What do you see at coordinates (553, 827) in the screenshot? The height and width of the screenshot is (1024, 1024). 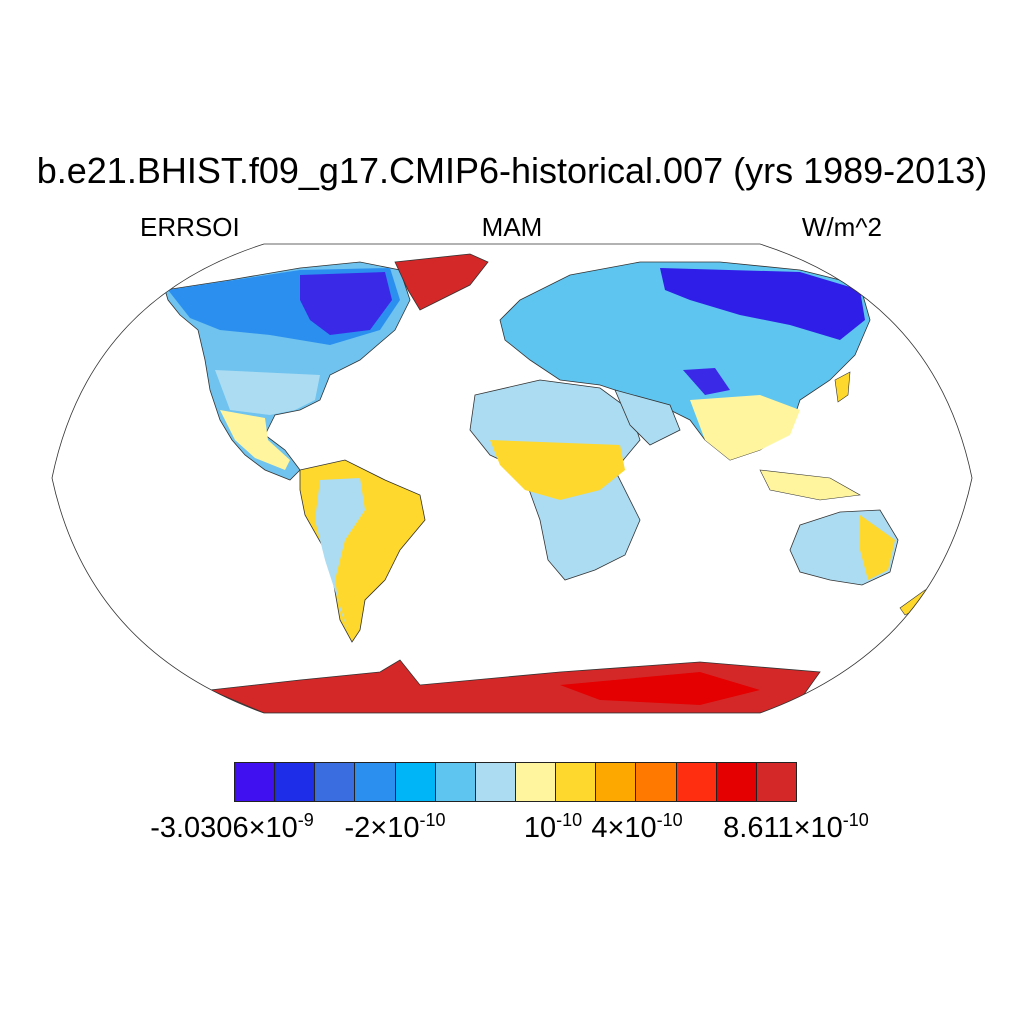 I see `colorbar-tick-label: 10-10` at bounding box center [553, 827].